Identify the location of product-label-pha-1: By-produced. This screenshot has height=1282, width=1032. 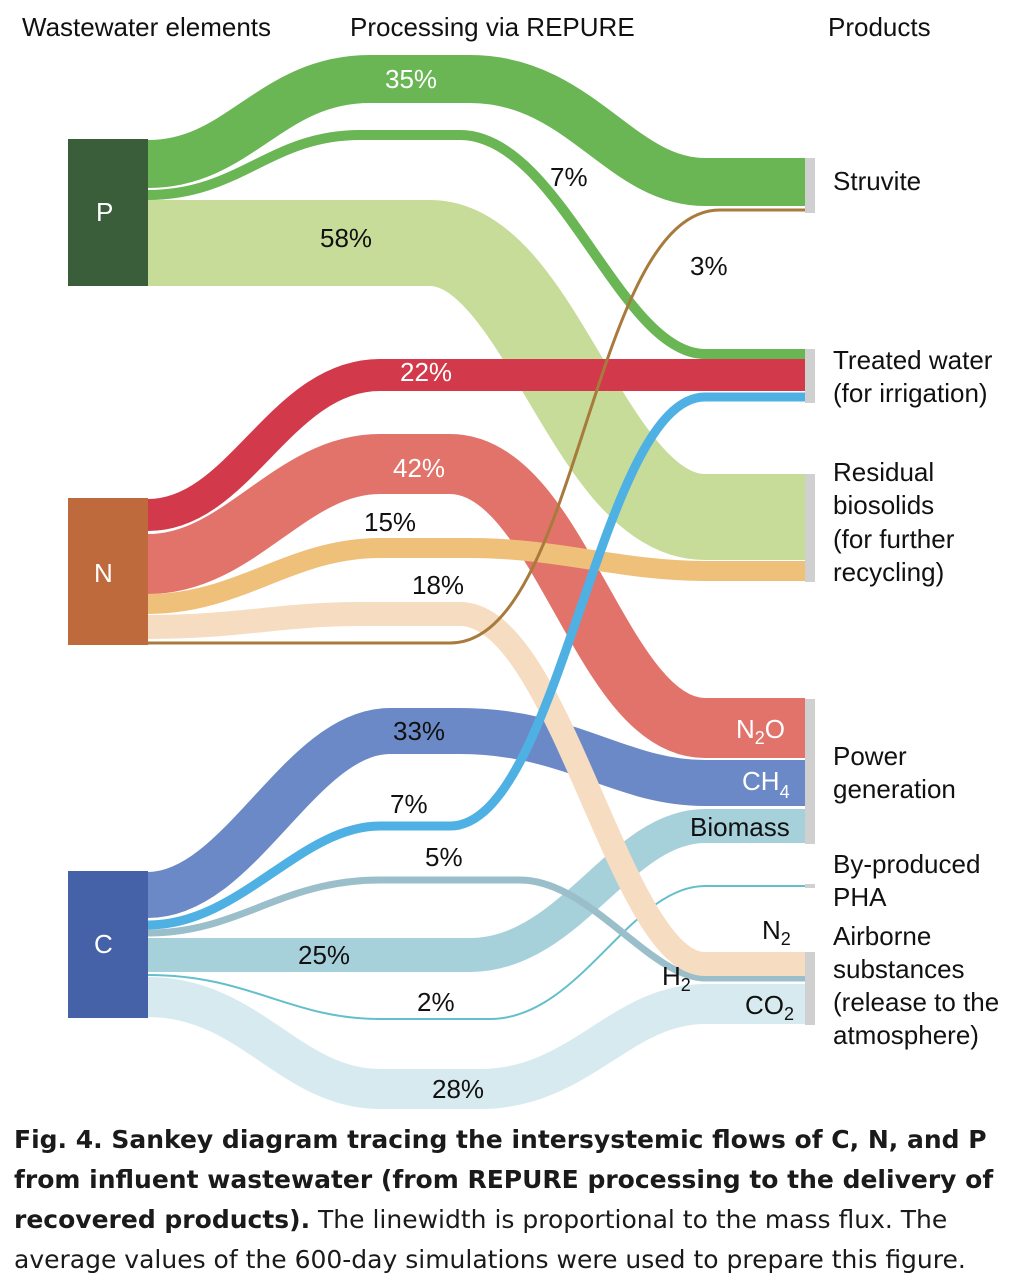
(906, 864).